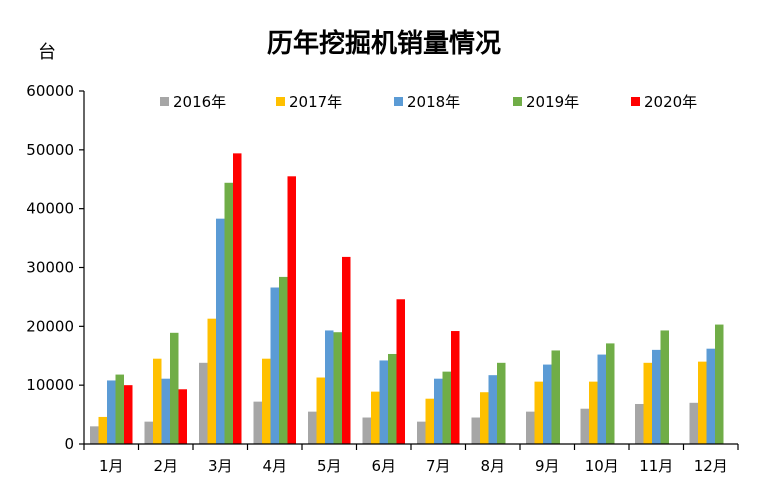  Describe the element at coordinates (47, 52) in the screenshot. I see `y-axis-unit-label: 台` at that location.